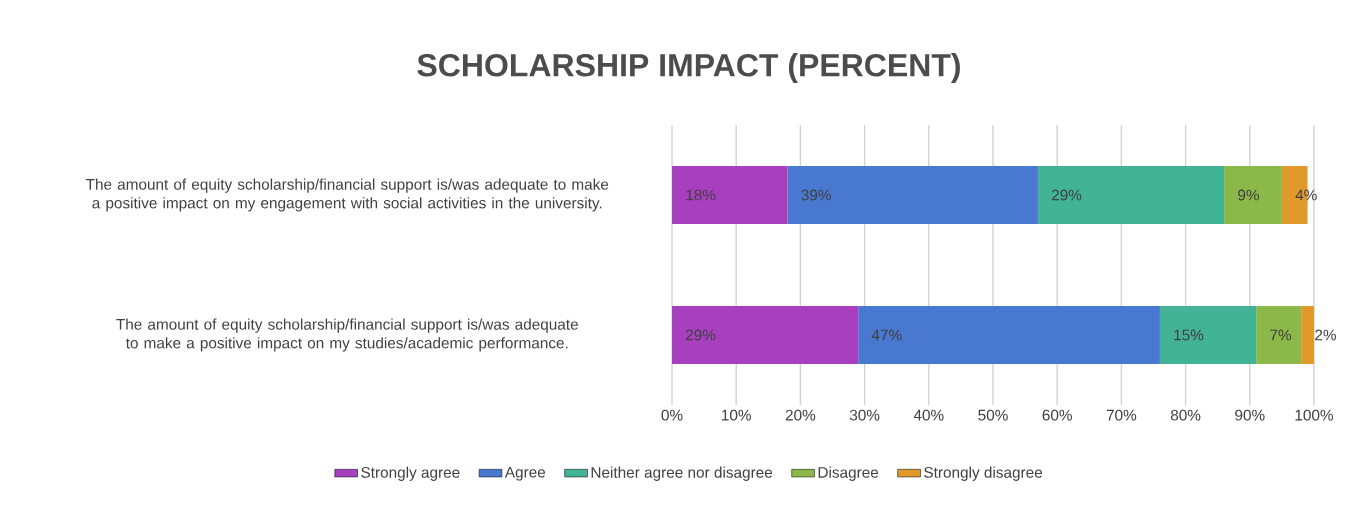 The image size is (1357, 524). Describe the element at coordinates (682, 473) in the screenshot. I see `legend-label: Neither agree nor disagree` at that location.